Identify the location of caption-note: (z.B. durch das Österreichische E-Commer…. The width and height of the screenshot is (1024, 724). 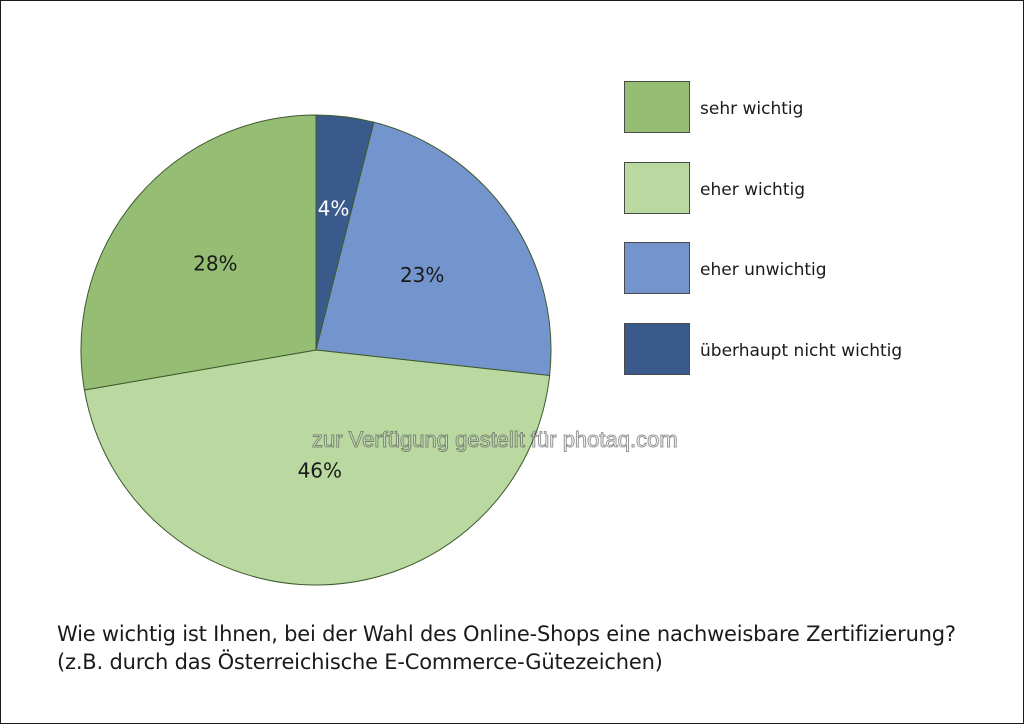
(360, 662).